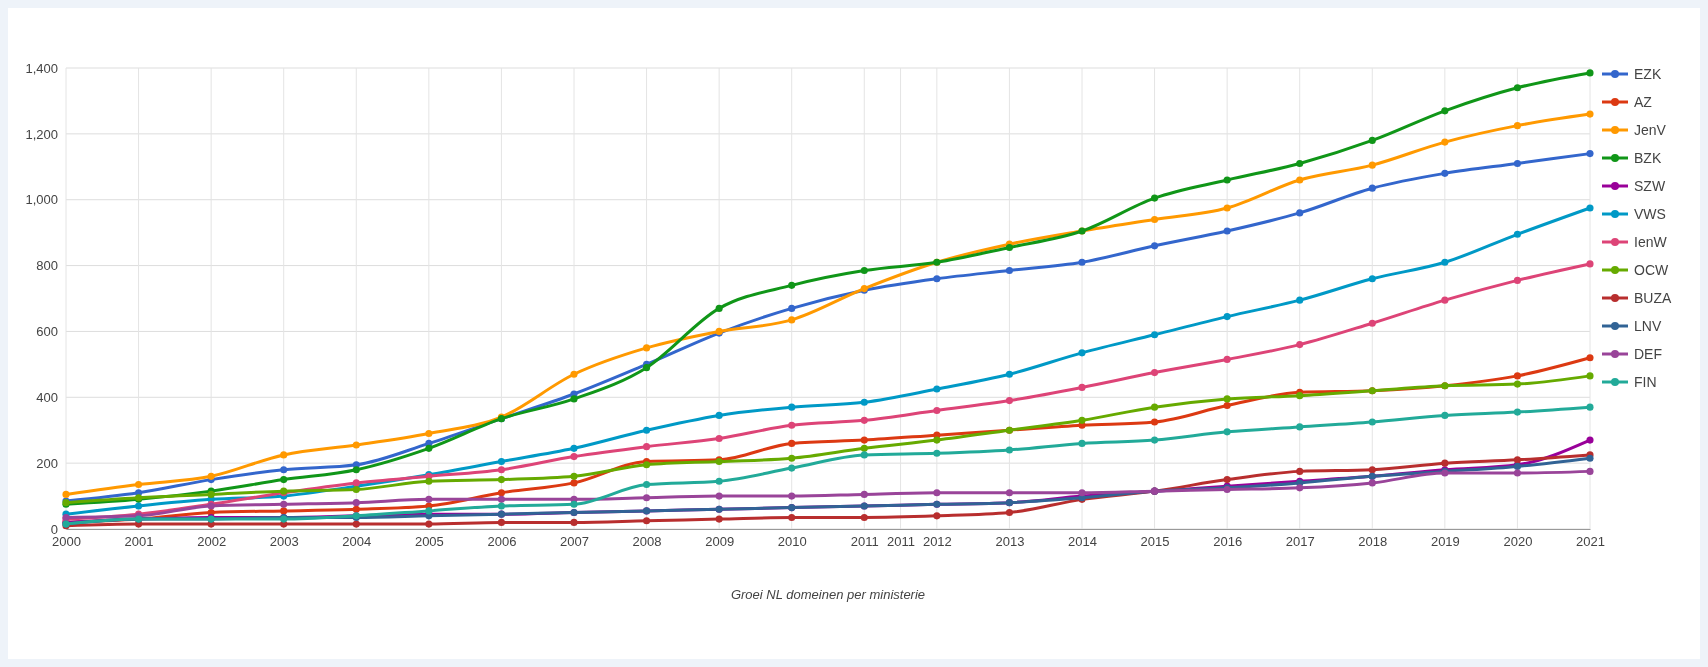  I want to click on x-tick-label: 2015, so click(1155, 542).